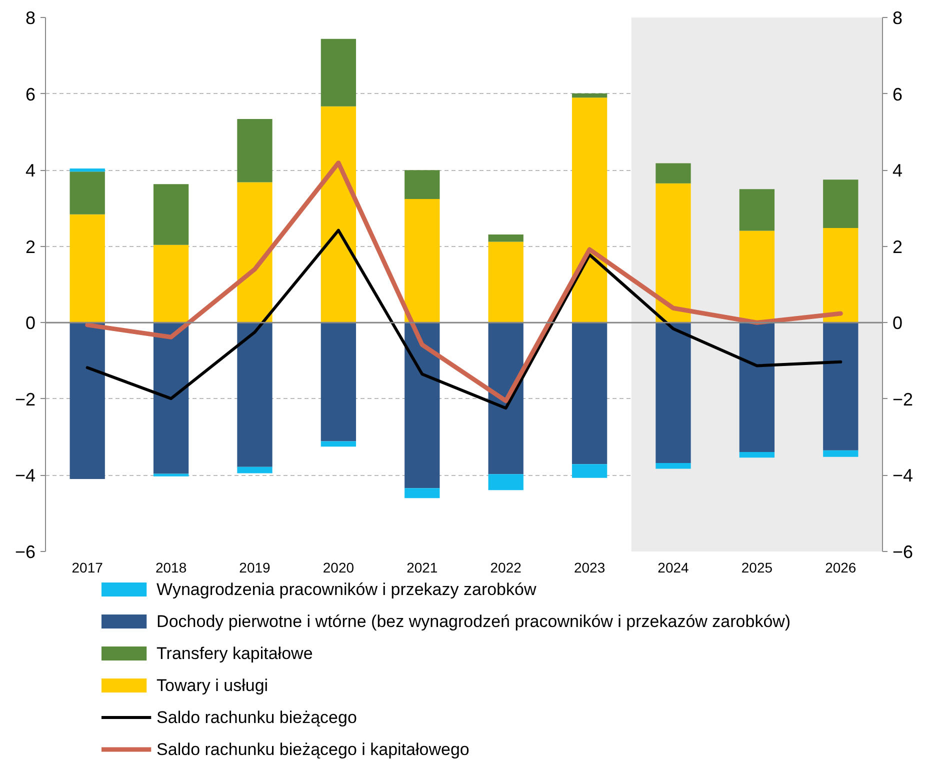  What do you see at coordinates (234, 653) in the screenshot?
I see `legend-label: Transfery kapitałowe` at bounding box center [234, 653].